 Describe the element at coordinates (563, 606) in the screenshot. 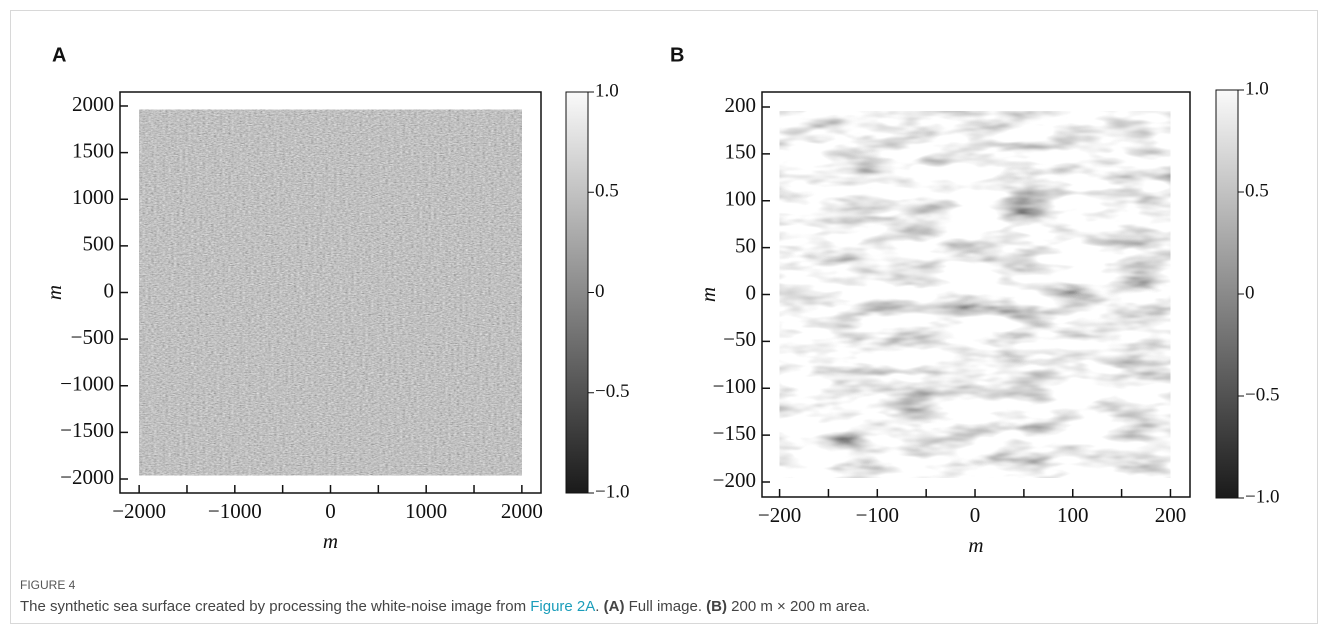

I see `figure-link: Figure 2A` at that location.